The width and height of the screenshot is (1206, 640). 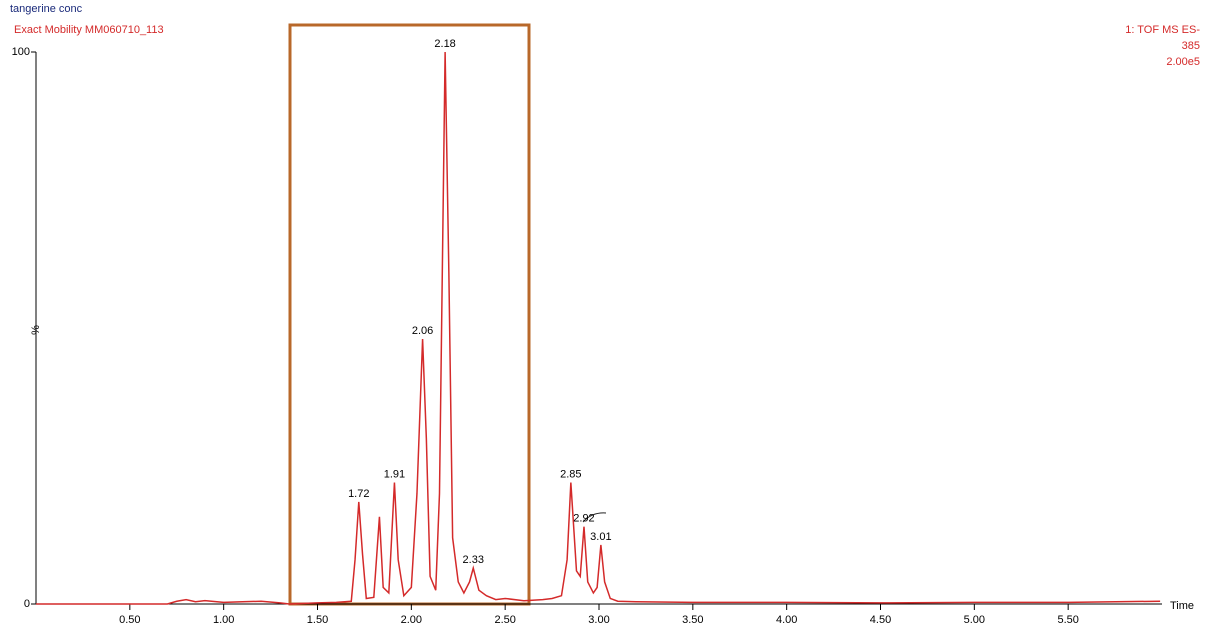 What do you see at coordinates (46, 9) in the screenshot?
I see `chart-title: tangerine conc` at bounding box center [46, 9].